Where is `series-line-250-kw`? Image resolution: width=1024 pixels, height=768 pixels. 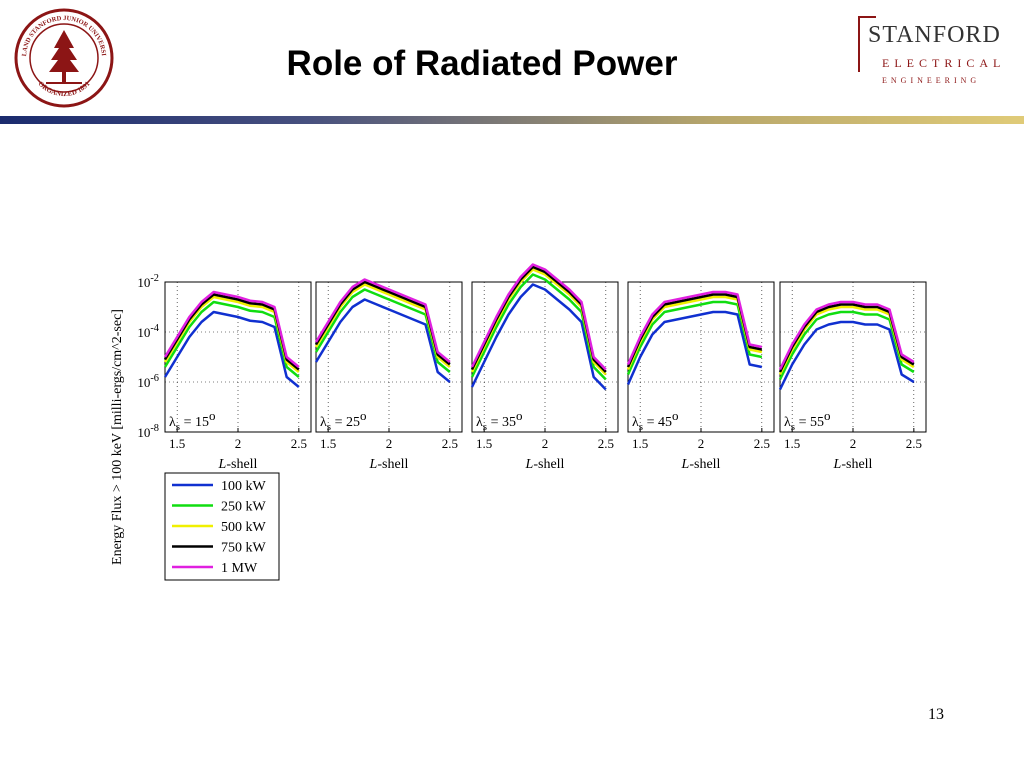
series-line-250-kw is located at coordinates (846, 345).